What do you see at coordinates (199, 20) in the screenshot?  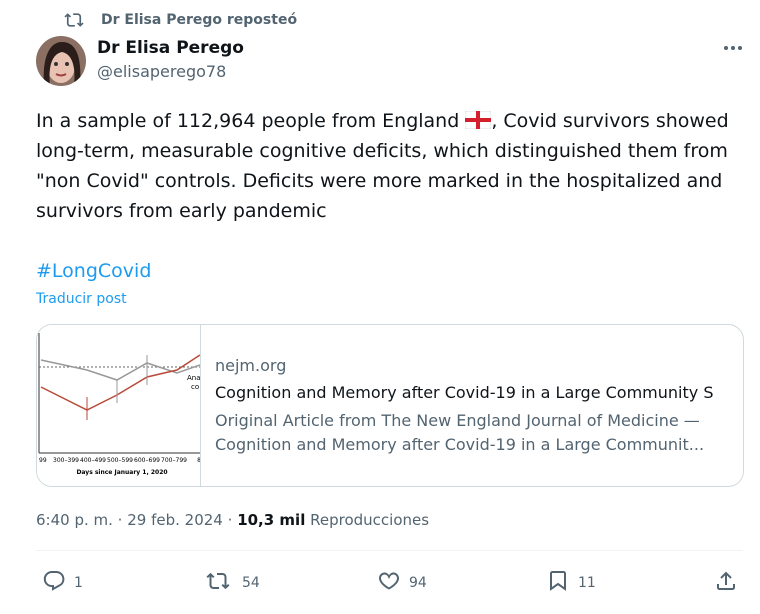 I see `repost-label: Dr Elisa Perego reposteó` at bounding box center [199, 20].